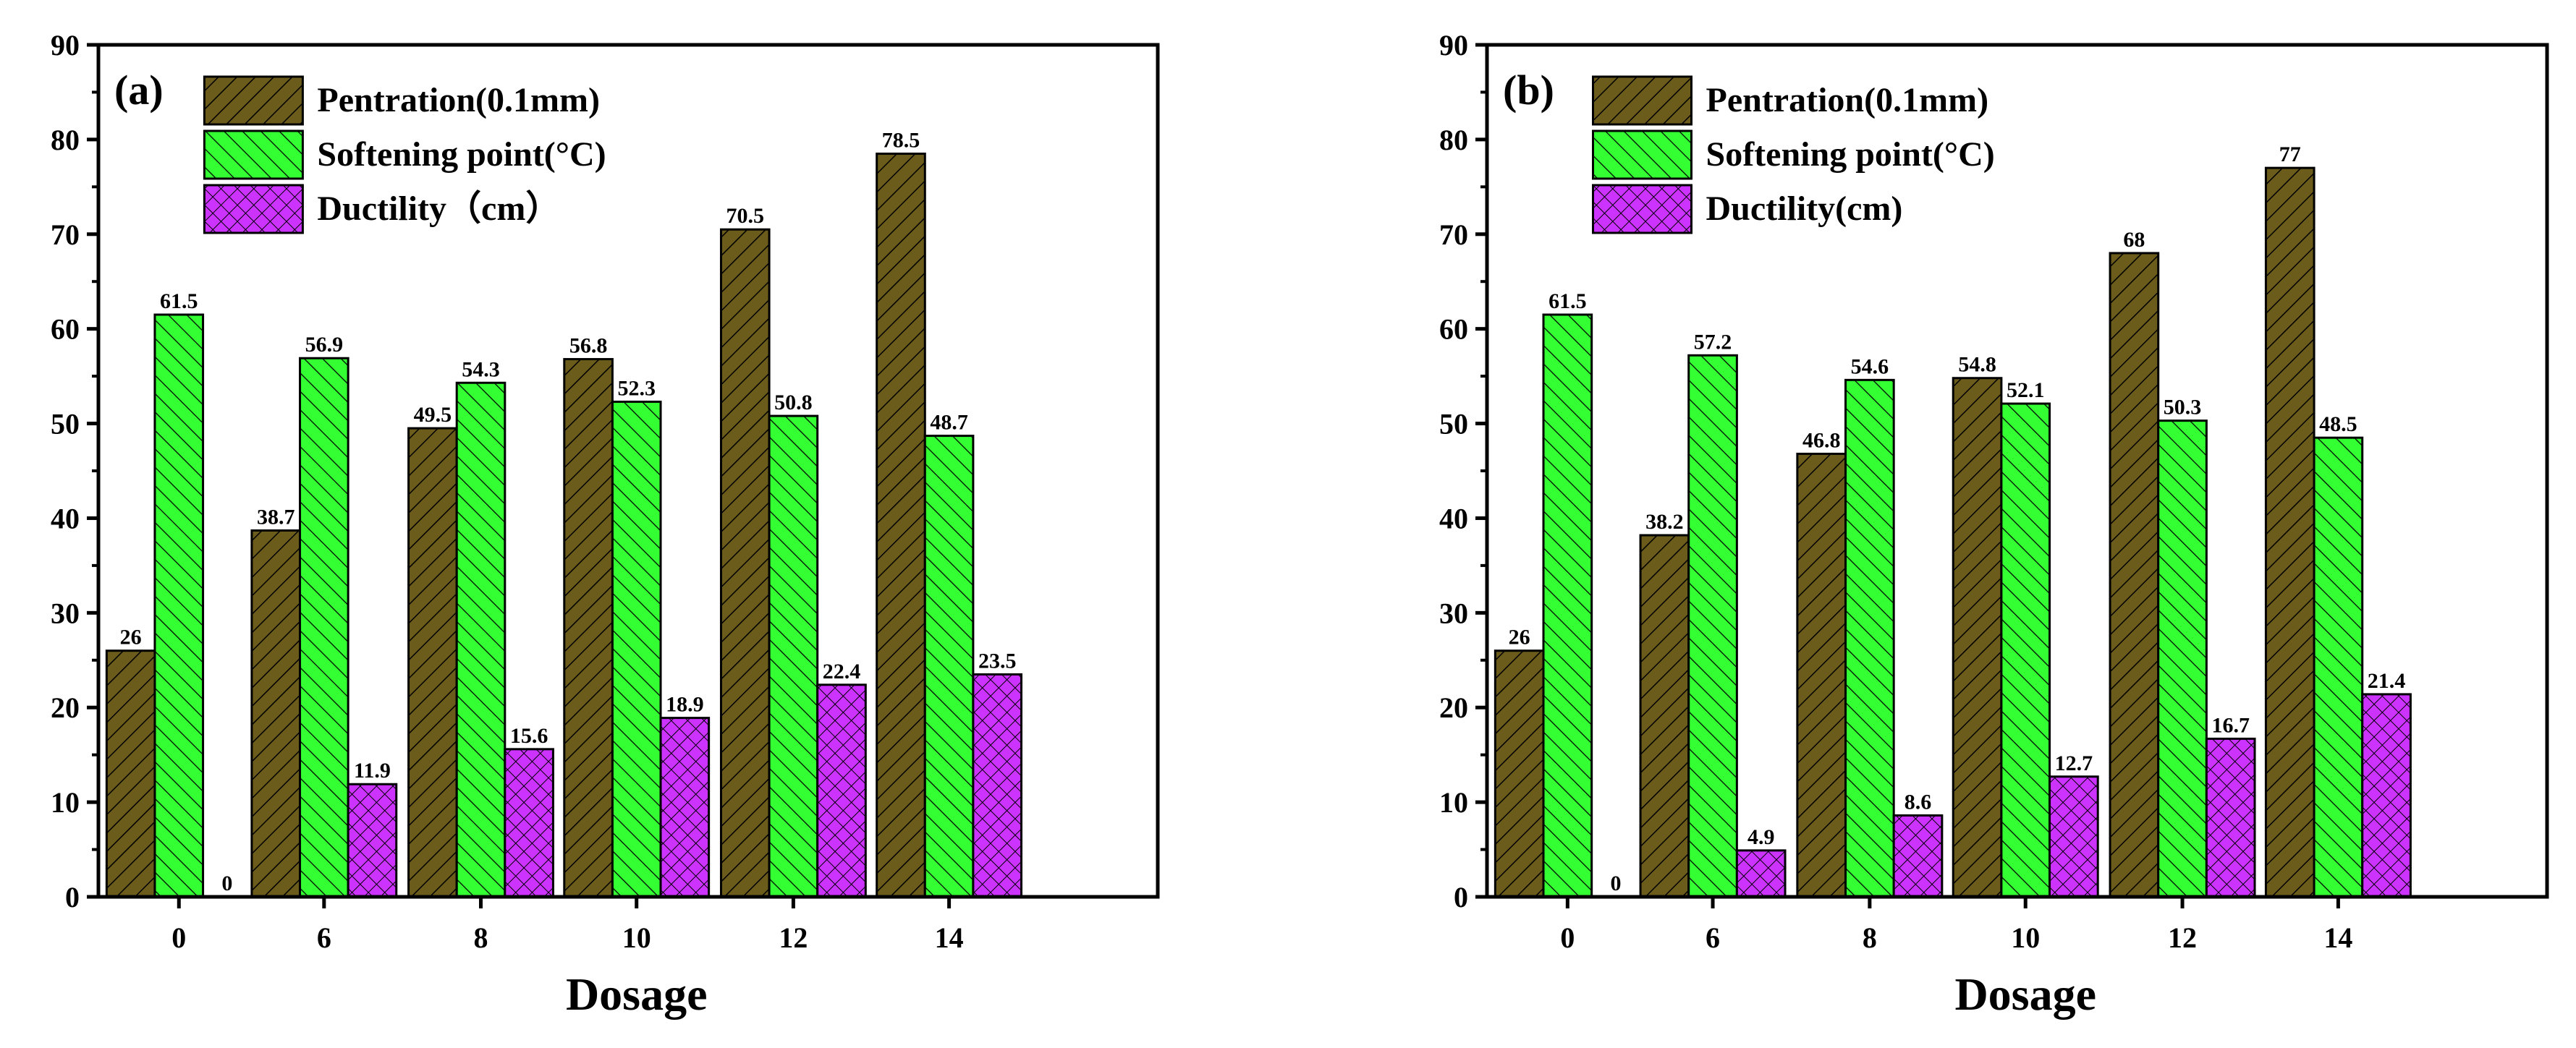 The image size is (2576, 1048). What do you see at coordinates (2290, 154) in the screenshot?
I see `data-label-penetration-14: 77` at bounding box center [2290, 154].